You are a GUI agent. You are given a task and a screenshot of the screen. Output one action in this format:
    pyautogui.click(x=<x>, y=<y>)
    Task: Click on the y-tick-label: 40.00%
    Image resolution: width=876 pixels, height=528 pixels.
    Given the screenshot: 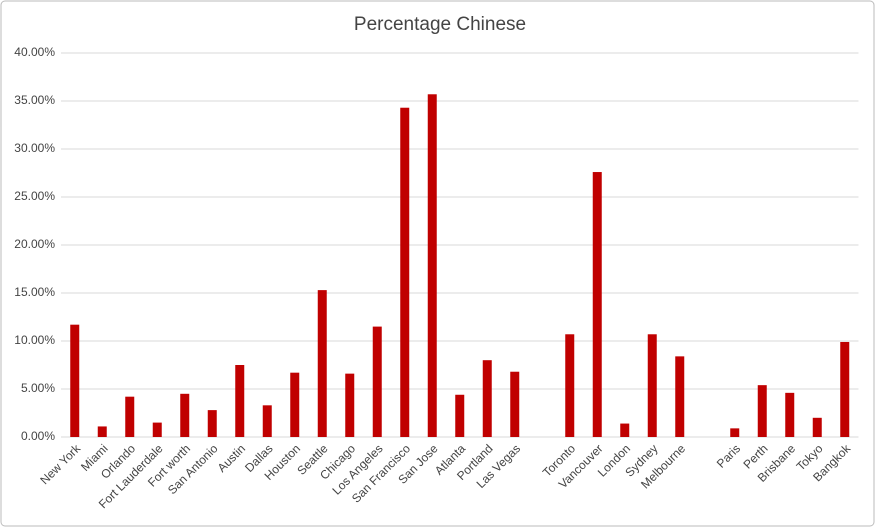 What is the action you would take?
    pyautogui.click(x=34, y=52)
    